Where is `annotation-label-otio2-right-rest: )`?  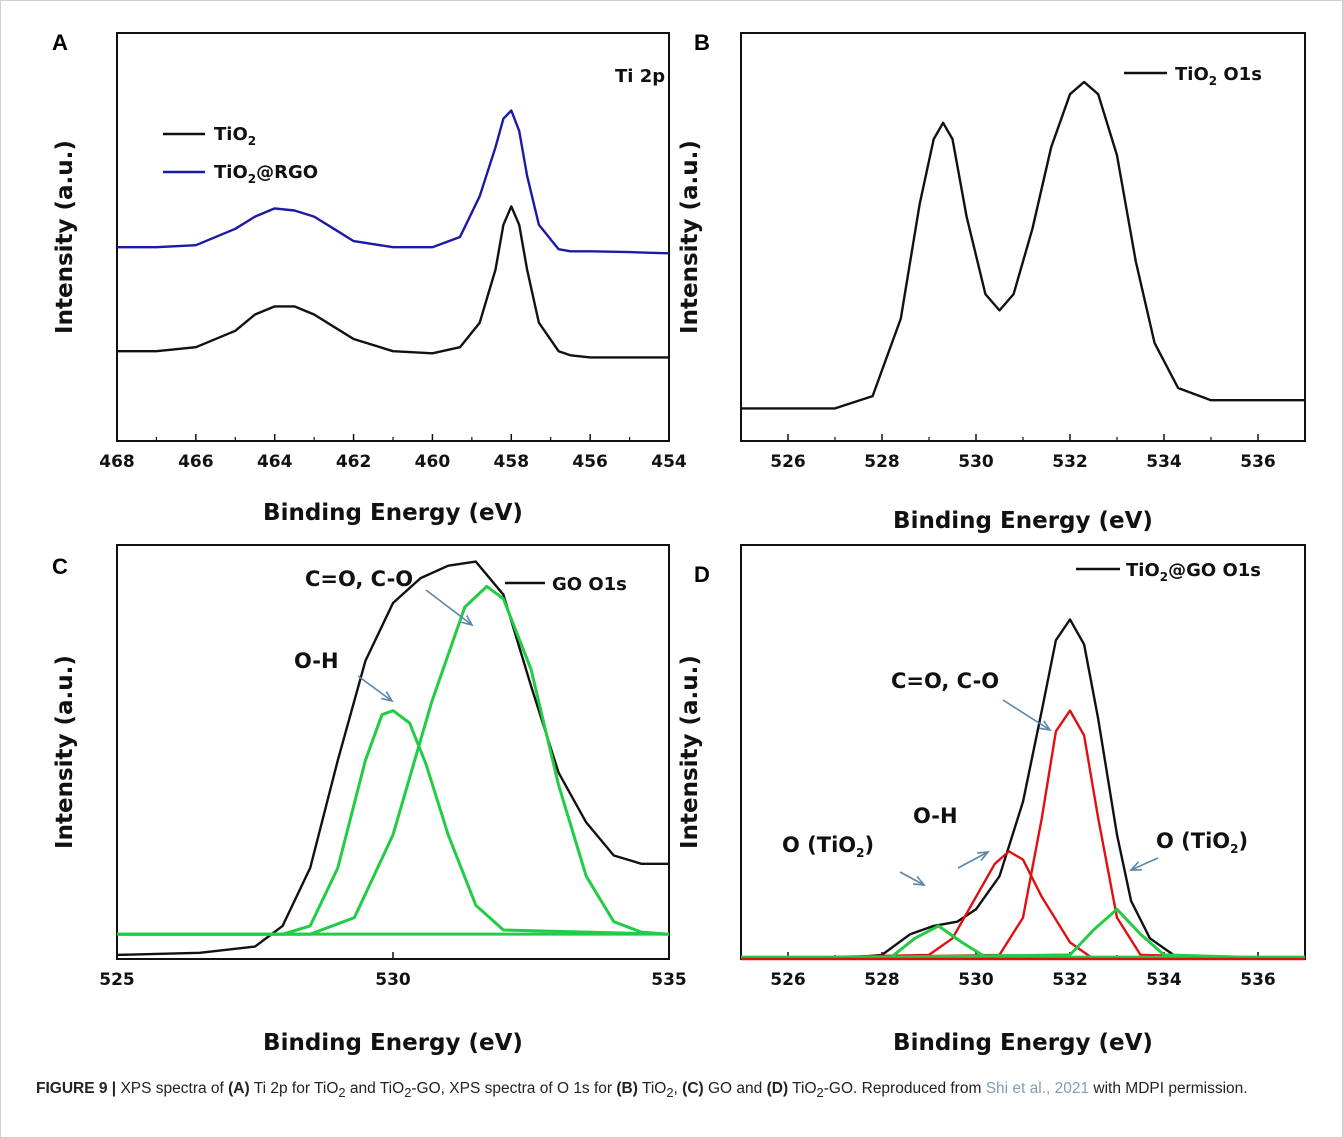 annotation-label-otio2-right-rest: ) is located at coordinates (1244, 841).